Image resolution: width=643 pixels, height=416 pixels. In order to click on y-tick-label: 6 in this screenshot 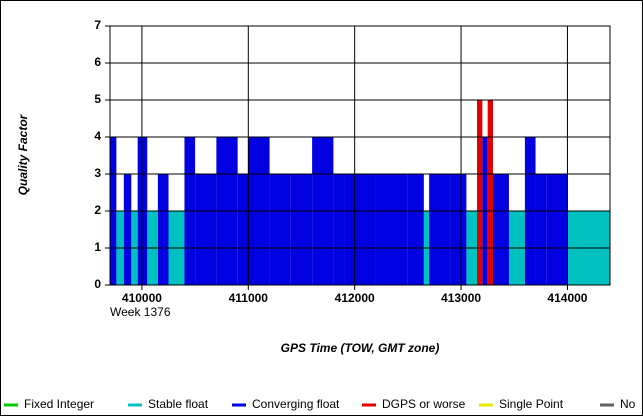, I will do `click(97, 62)`.